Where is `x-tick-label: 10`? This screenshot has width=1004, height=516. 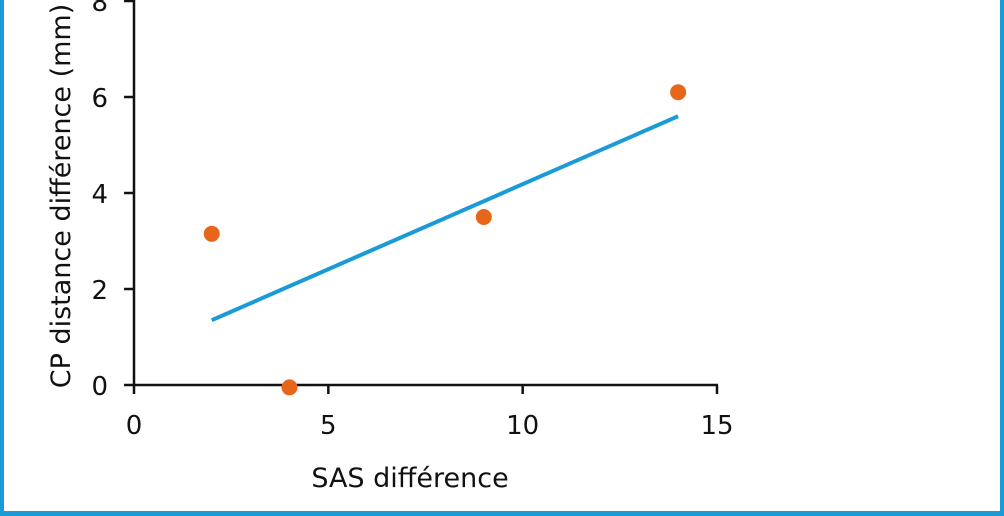
x-tick-label: 10 is located at coordinates (522, 426).